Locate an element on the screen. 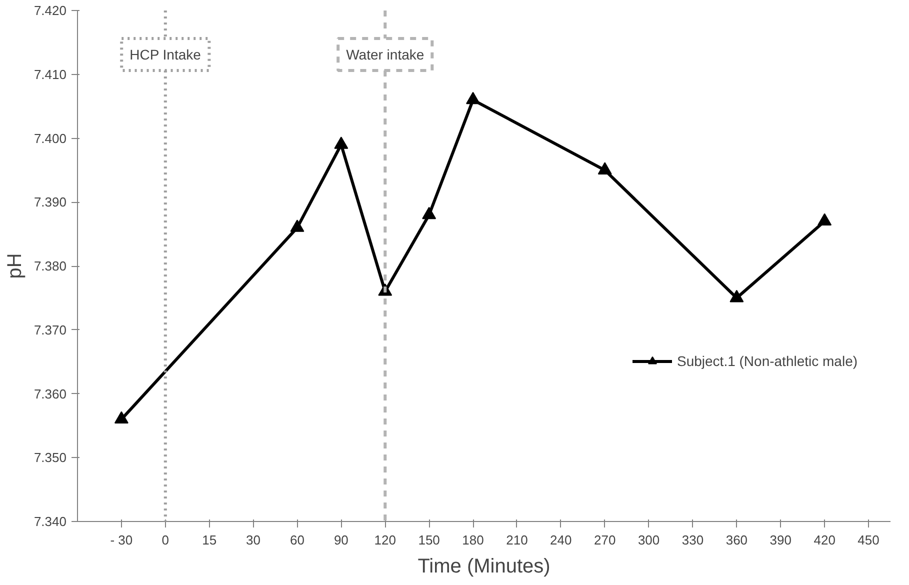 The height and width of the screenshot is (585, 909). x-tick-label: 450 is located at coordinates (869, 540).